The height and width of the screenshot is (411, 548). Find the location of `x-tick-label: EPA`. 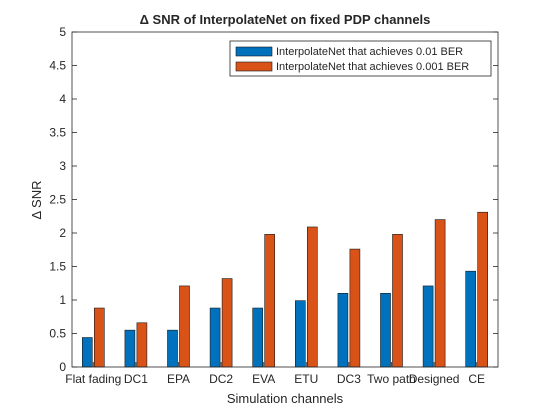

x-tick-label: EPA is located at coordinates (178, 379).